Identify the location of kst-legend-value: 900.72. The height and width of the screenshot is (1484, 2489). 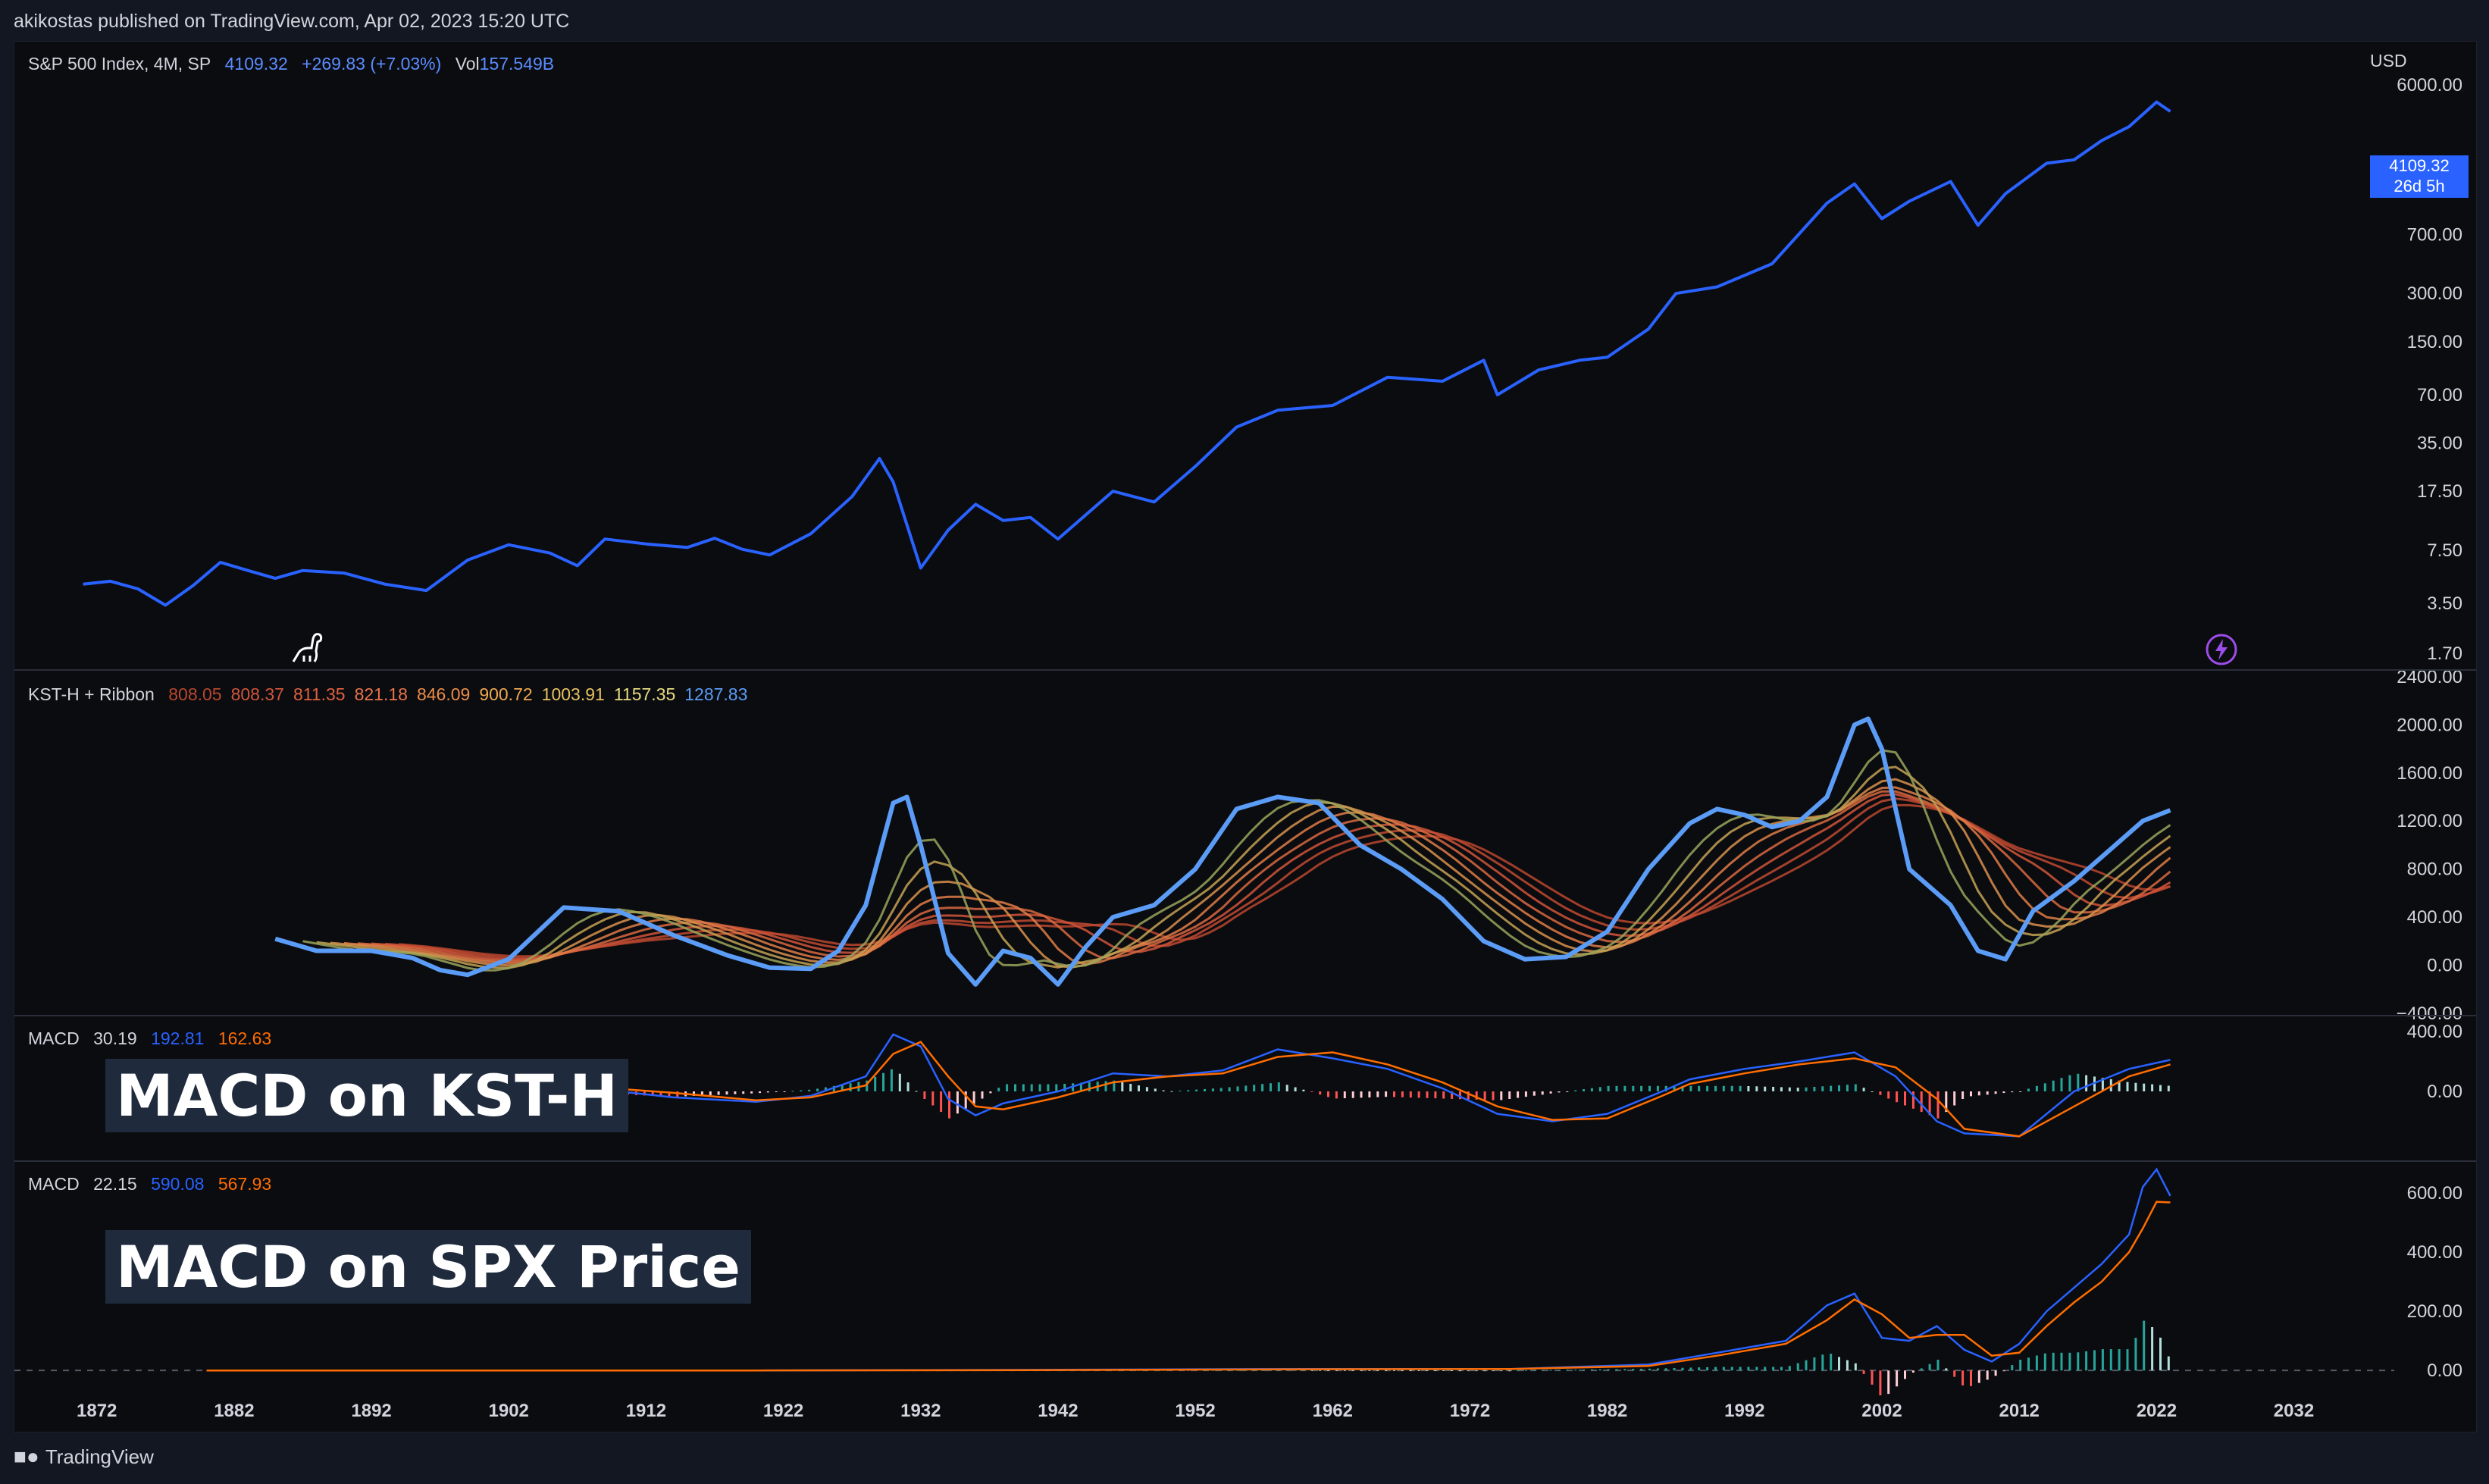
(506, 694).